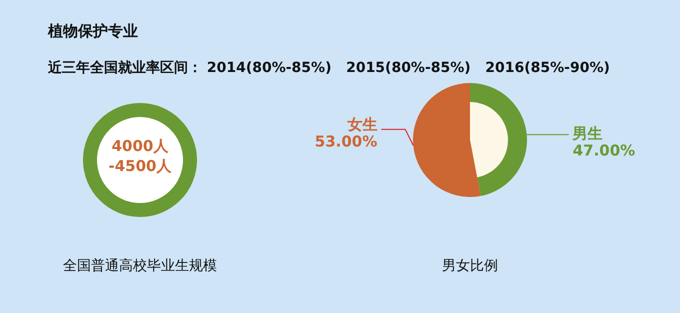 This screenshot has width=680, height=313. What do you see at coordinates (92, 31) in the screenshot?
I see `text: 植物保护专业` at bounding box center [92, 31].